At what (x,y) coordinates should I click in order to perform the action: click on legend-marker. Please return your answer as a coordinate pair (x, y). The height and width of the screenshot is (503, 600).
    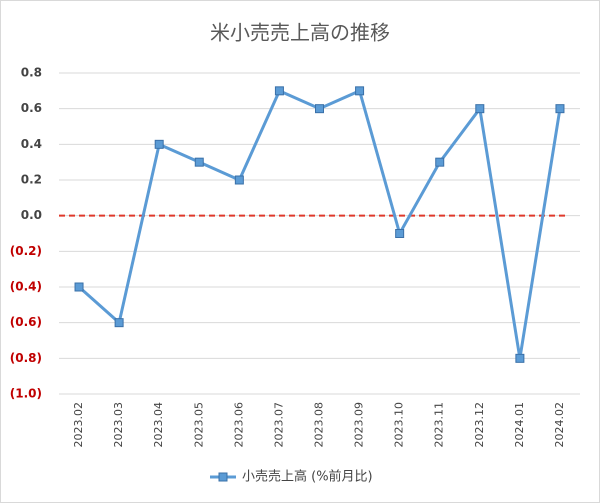
    Looking at the image, I should click on (223, 477).